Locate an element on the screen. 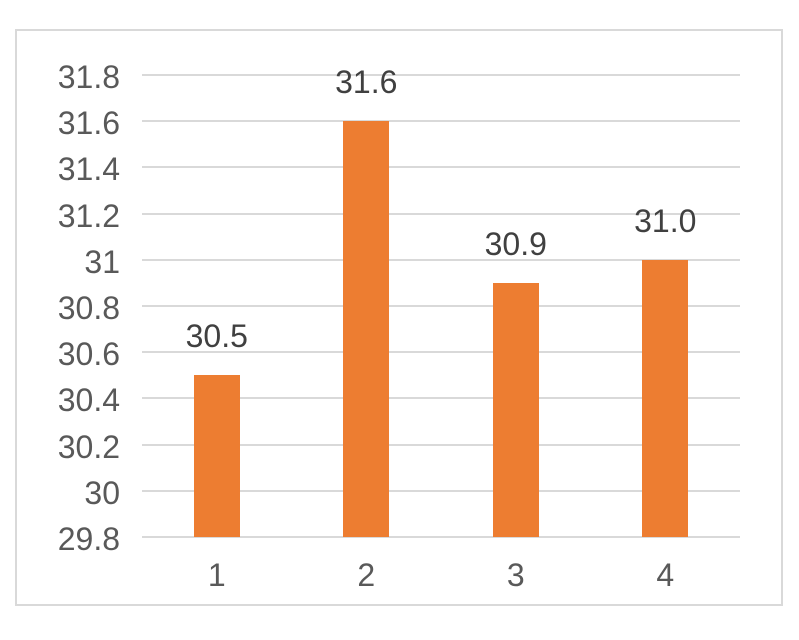 The image size is (799, 640). data-label: 31.0 is located at coordinates (665, 220).